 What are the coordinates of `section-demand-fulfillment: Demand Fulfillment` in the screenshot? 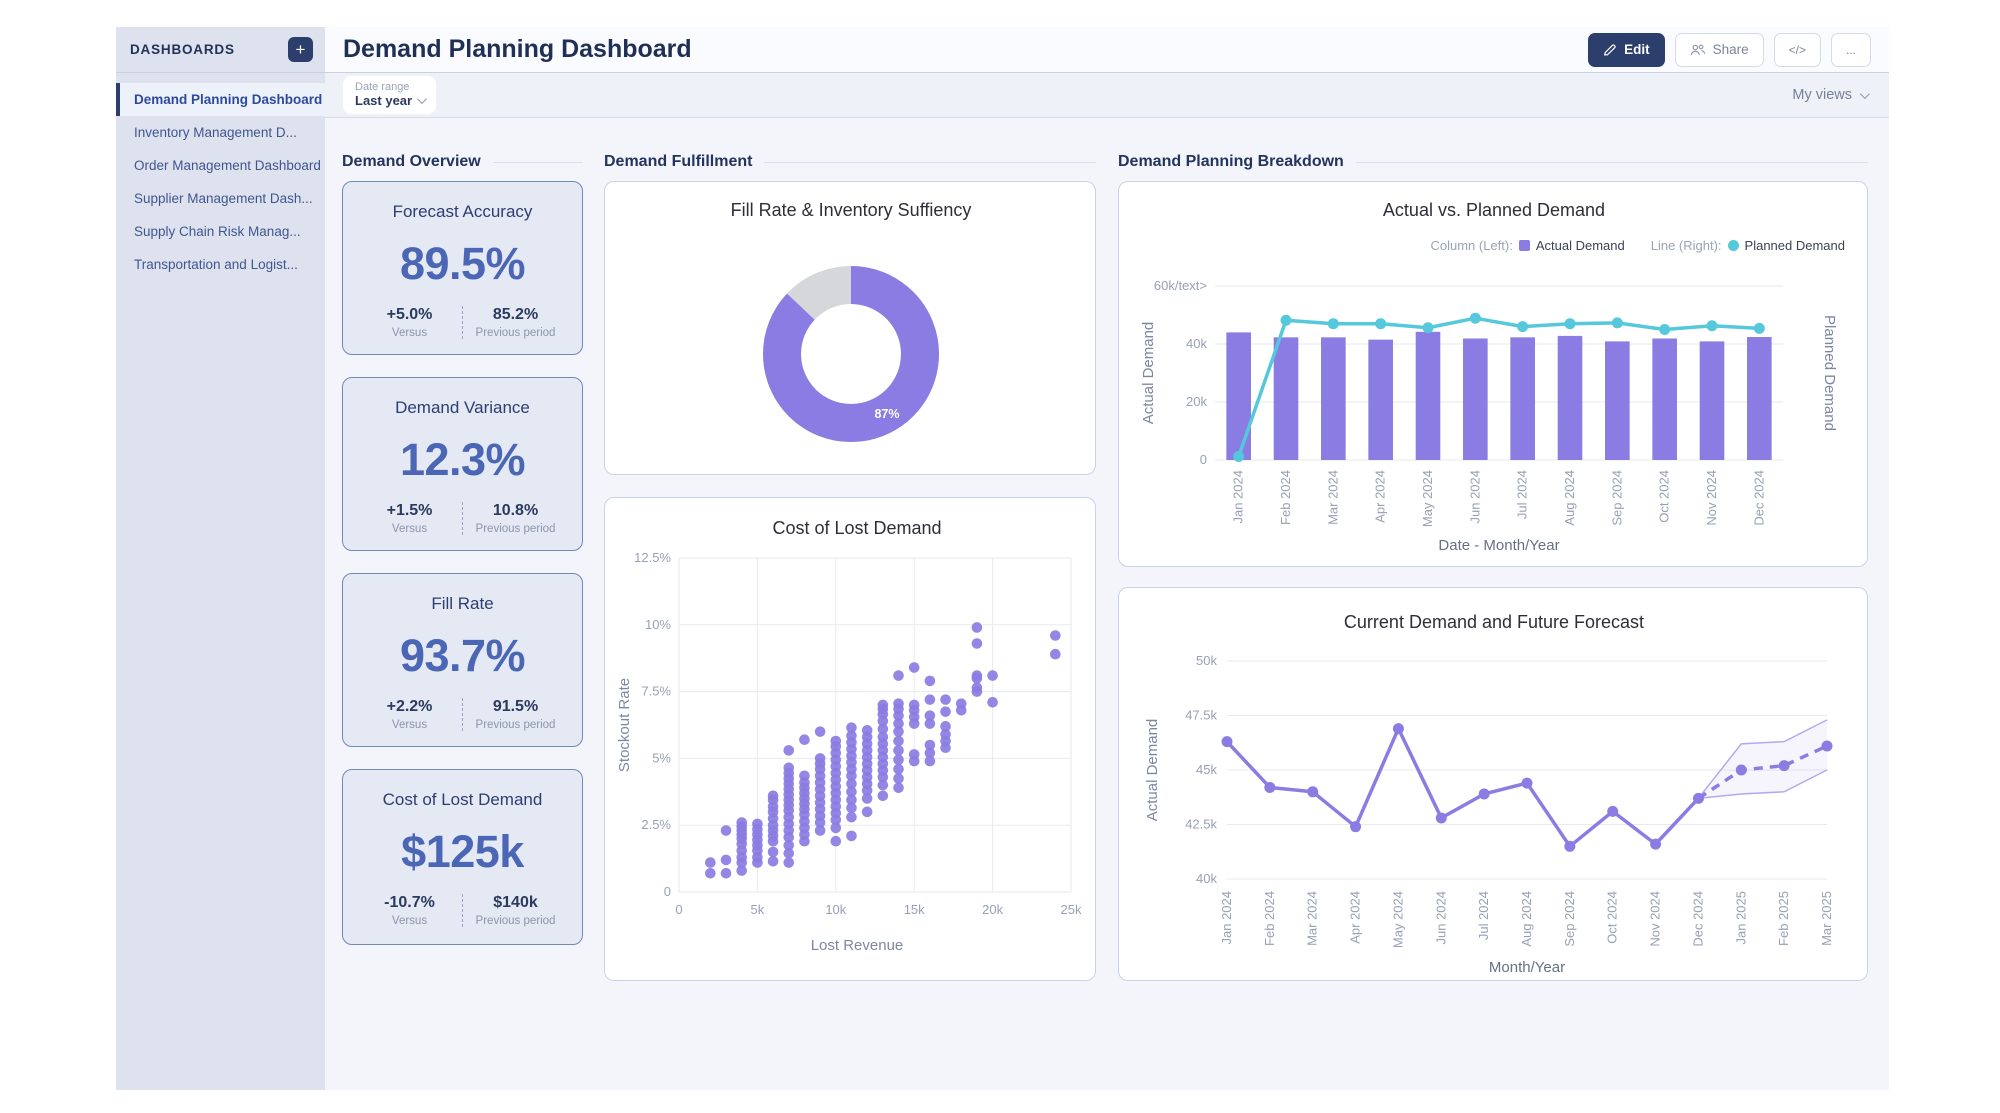 It's located at (850, 162).